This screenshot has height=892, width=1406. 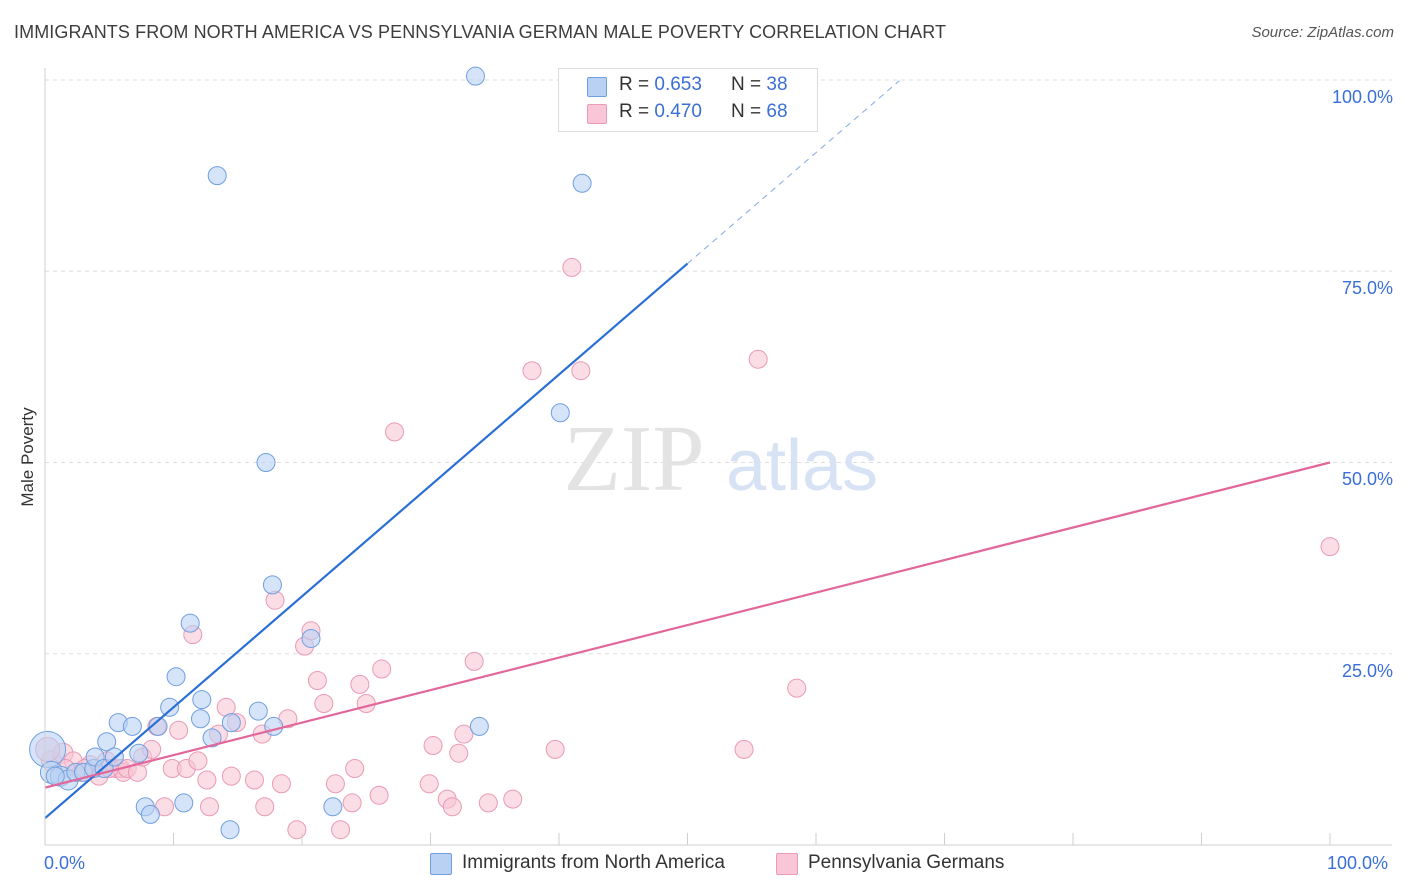 What do you see at coordinates (793, 172) in the screenshot?
I see `blue-trend-extension` at bounding box center [793, 172].